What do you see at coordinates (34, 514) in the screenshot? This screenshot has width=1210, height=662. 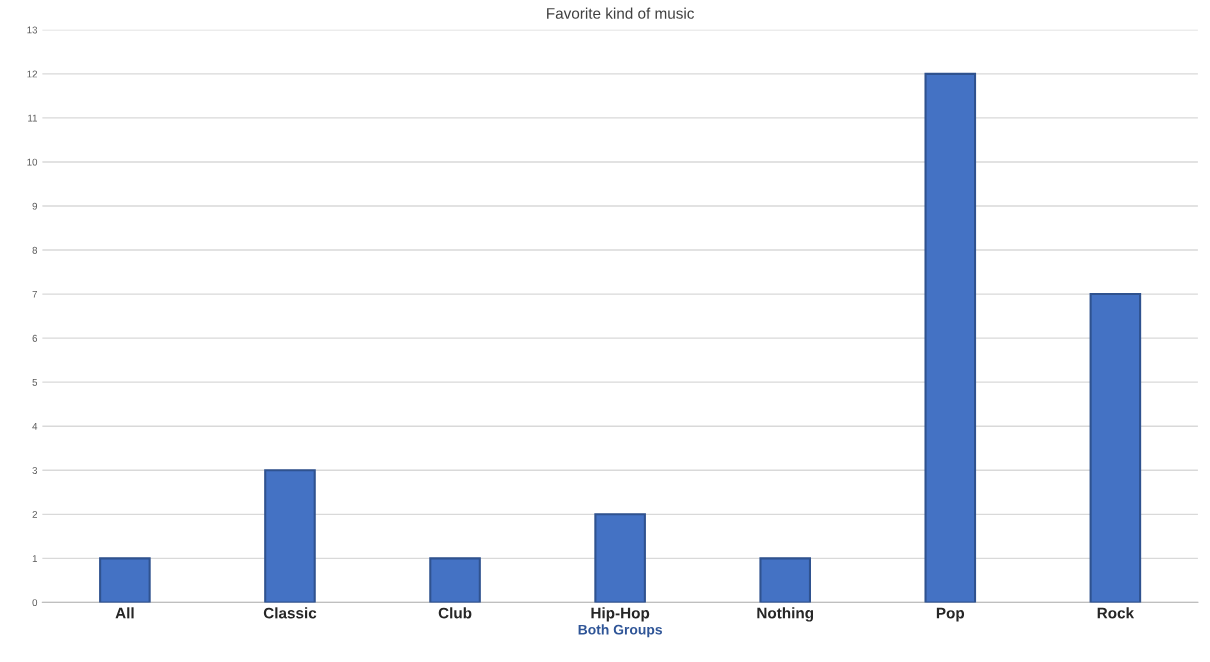 I see `y-tick-label: 2` at bounding box center [34, 514].